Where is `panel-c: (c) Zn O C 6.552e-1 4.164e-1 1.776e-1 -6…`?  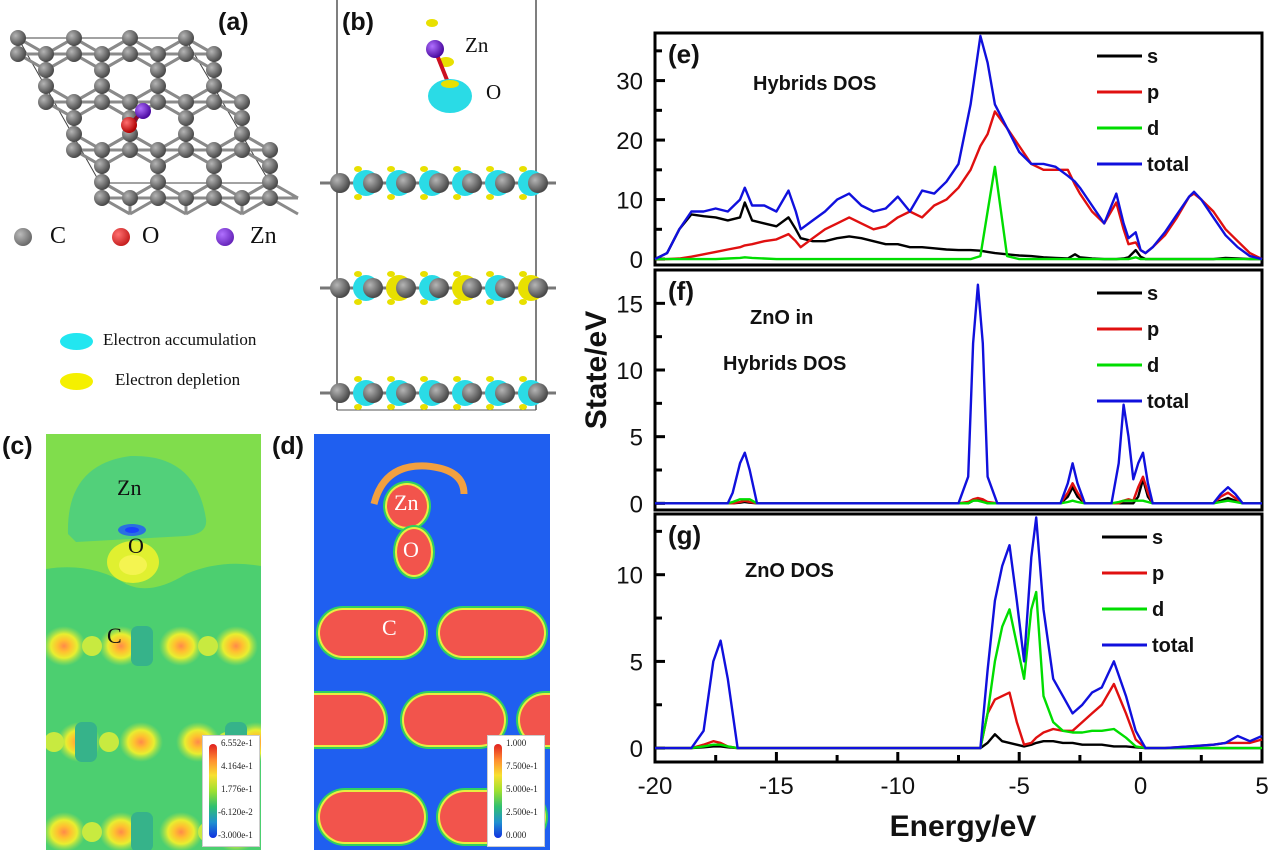 panel-c: (c) Zn O C 6.552e-1 4.164e-1 1.776e-1 -6… is located at coordinates (150, 640).